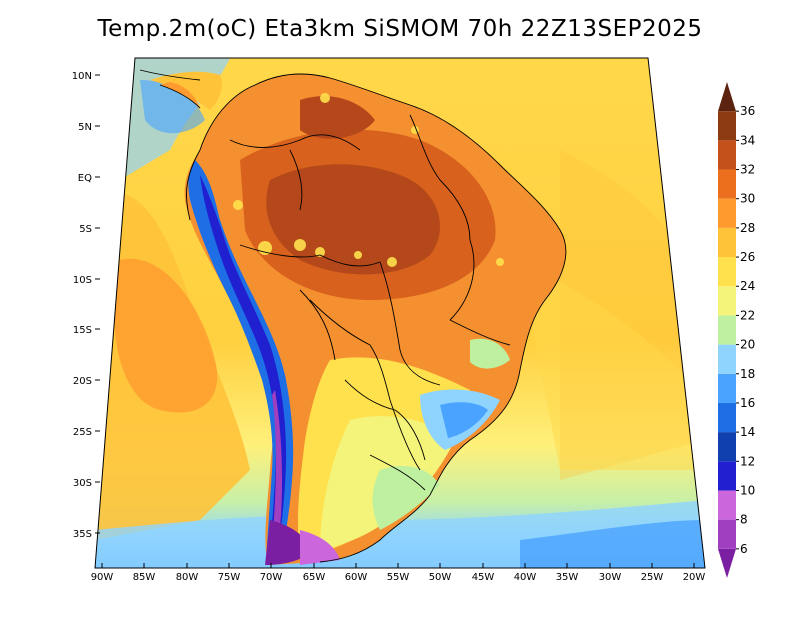 This screenshot has width=800, height=618. What do you see at coordinates (102, 577) in the screenshot?
I see `lon-label: 90W` at bounding box center [102, 577].